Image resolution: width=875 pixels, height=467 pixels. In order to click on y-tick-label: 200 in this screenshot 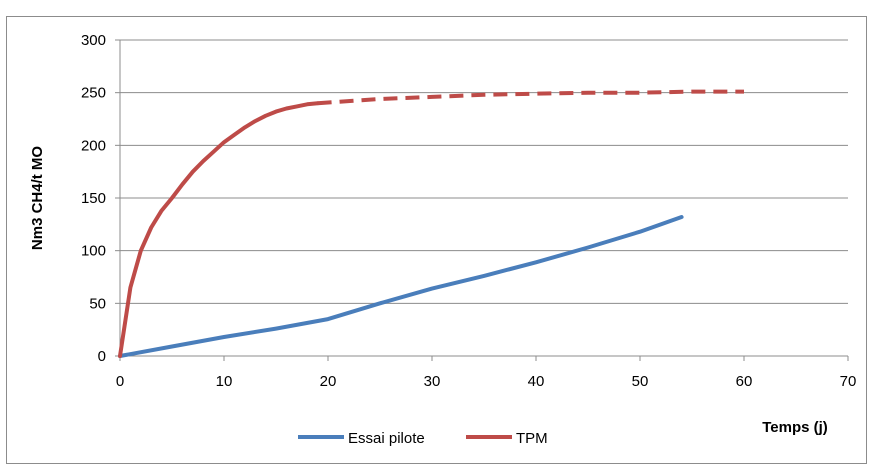, I will do `click(93, 145)`.